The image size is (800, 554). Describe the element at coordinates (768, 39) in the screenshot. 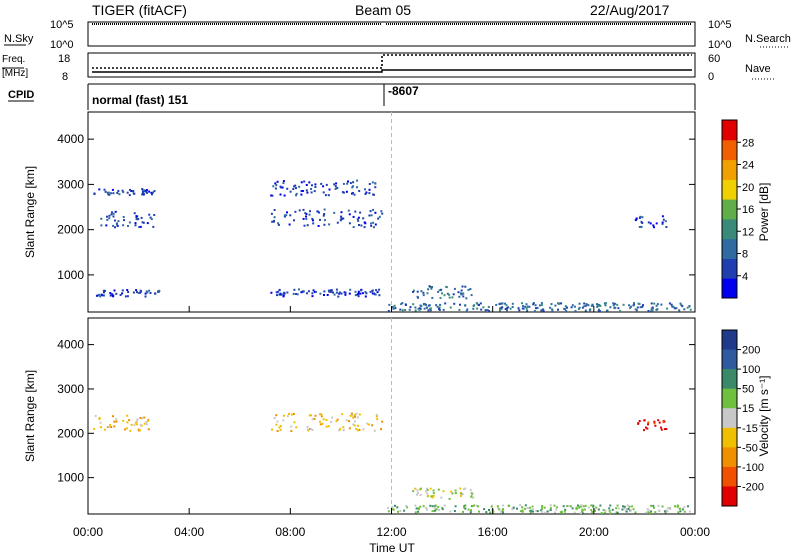

I see `nsearch-label: N.Search` at that location.